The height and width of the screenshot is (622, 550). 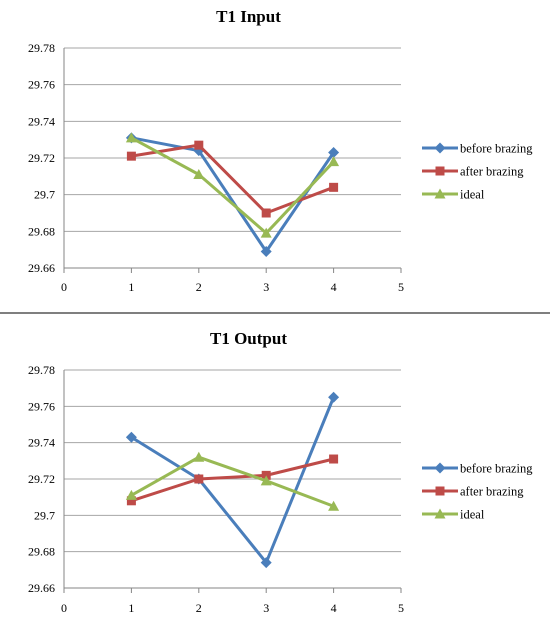 I want to click on series-after-brazing, so click(x=232, y=179).